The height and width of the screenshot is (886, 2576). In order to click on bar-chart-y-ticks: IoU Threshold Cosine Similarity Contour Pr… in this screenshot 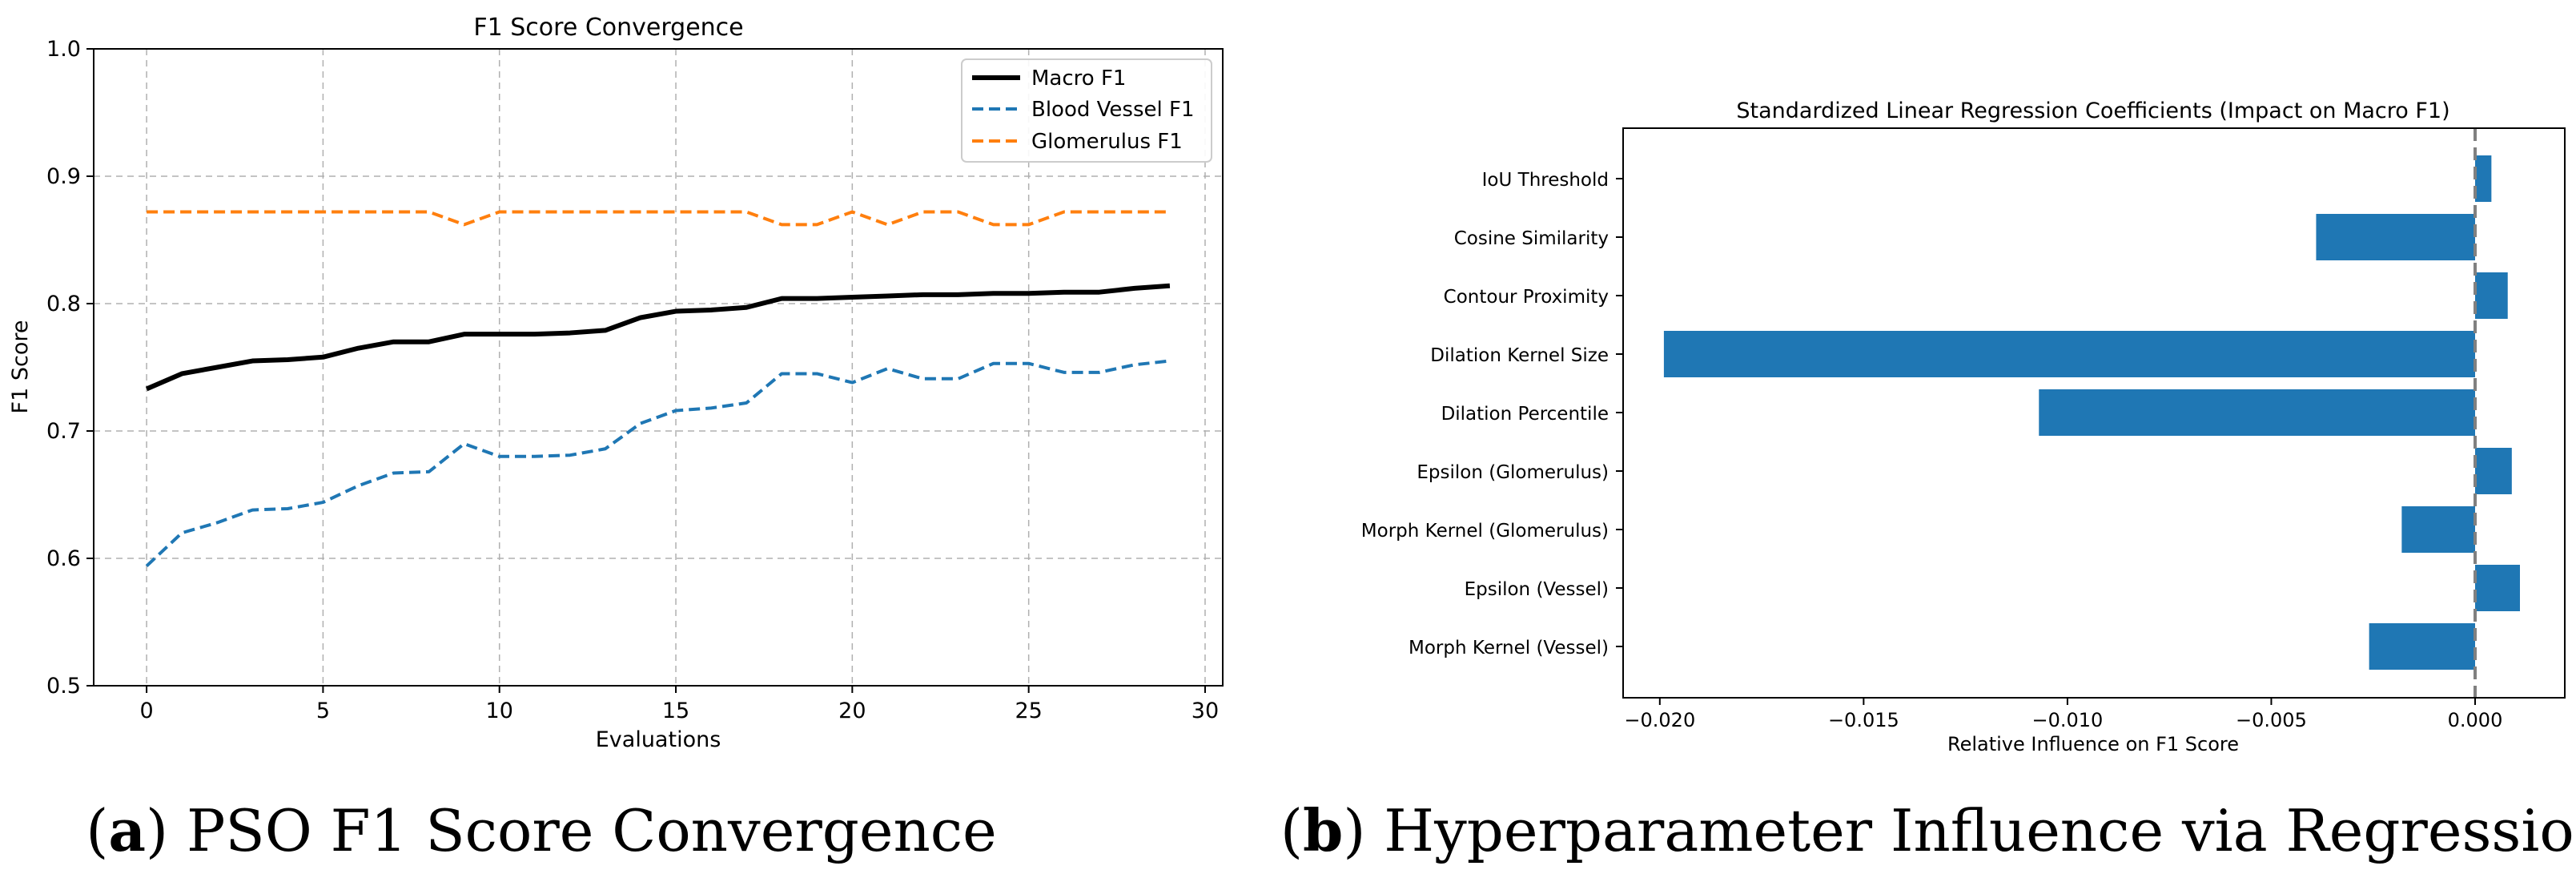, I will do `click(1492, 414)`.